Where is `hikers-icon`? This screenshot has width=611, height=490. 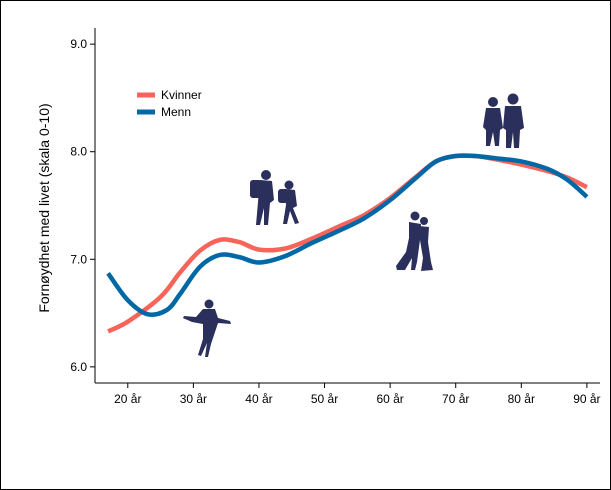 hikers-icon is located at coordinates (274, 197).